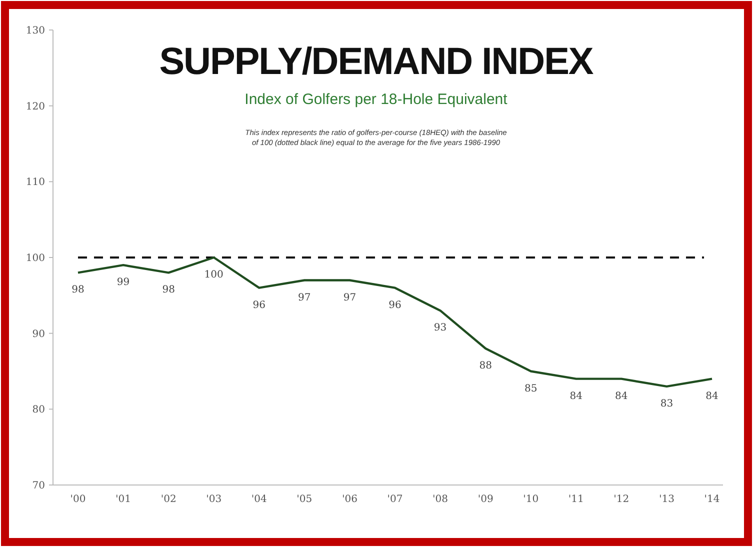 This screenshot has width=753, height=547. Describe the element at coordinates (667, 404) in the screenshot. I see `data-label: 83` at that location.